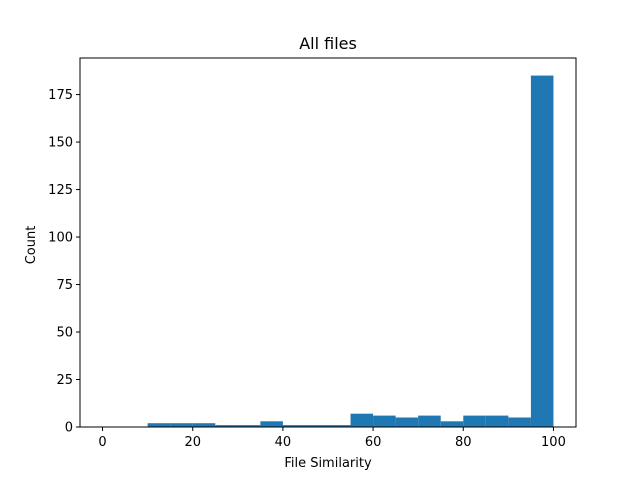 The image size is (640, 480). Describe the element at coordinates (332, 438) in the screenshot. I see `x-ticks-group: 0 20 40 60 80 100` at that location.